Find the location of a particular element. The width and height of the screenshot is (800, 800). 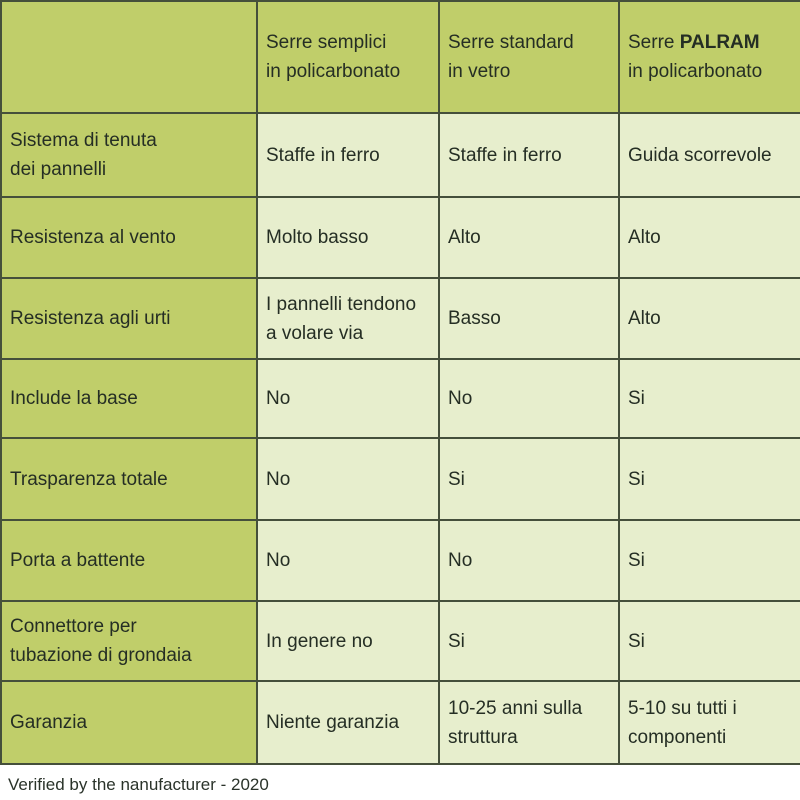

table-row: Trasparenza totale No Si Si is located at coordinates (401, 478).